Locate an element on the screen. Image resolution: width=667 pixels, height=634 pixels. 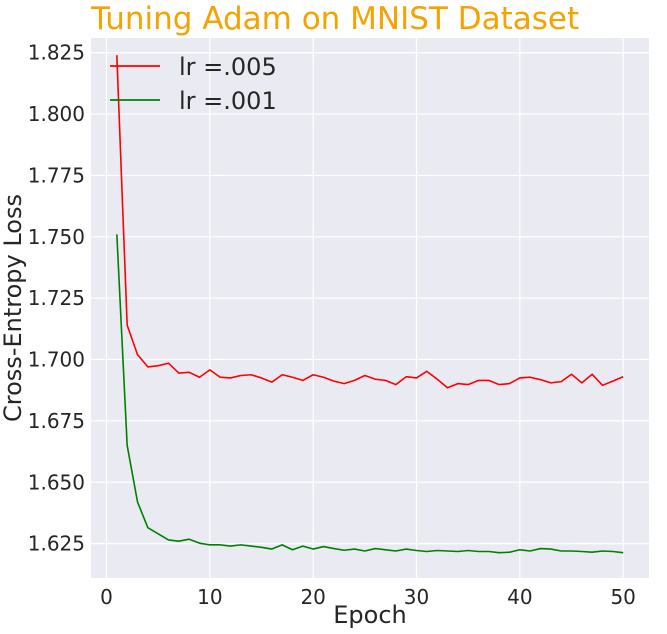
legend: lr =.005 lr =.001 is located at coordinates (193, 84).